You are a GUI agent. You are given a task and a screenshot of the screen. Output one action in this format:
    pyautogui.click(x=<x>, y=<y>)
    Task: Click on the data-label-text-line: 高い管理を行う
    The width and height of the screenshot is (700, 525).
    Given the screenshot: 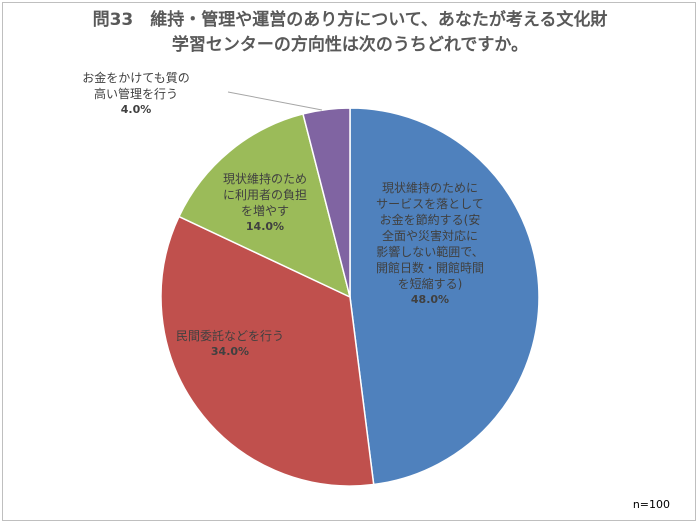 What is the action you would take?
    pyautogui.click(x=135, y=94)
    